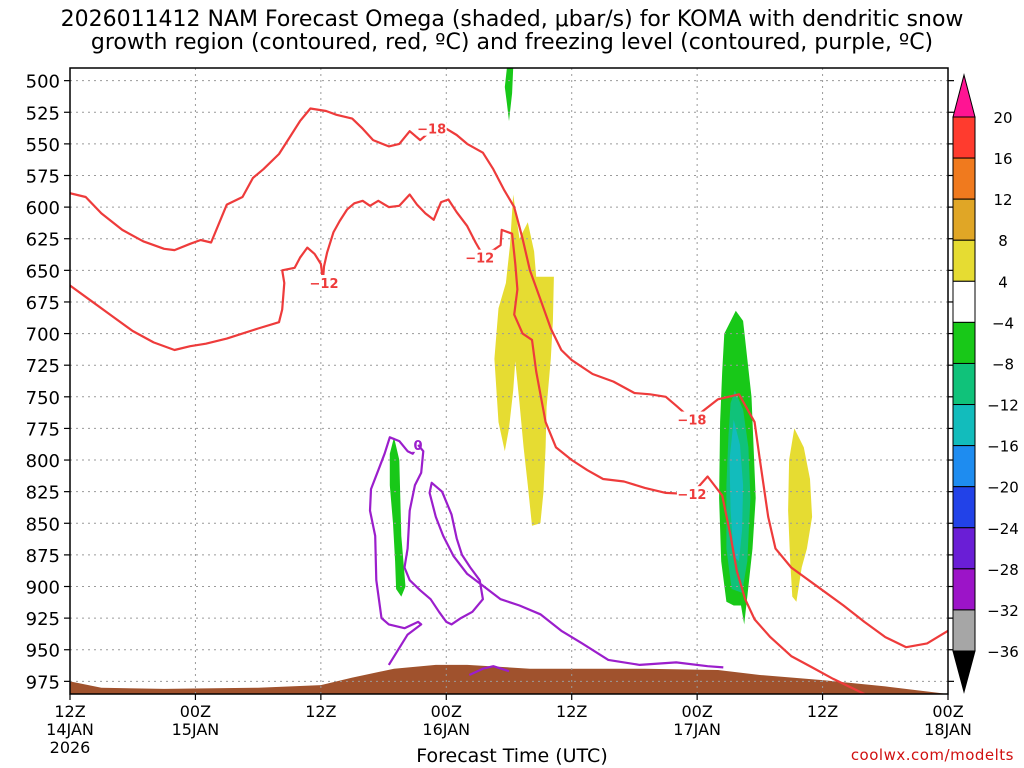 This screenshot has width=1024, height=768. Describe the element at coordinates (964, 672) in the screenshot. I see `colorbar-bottom-arrow` at that location.